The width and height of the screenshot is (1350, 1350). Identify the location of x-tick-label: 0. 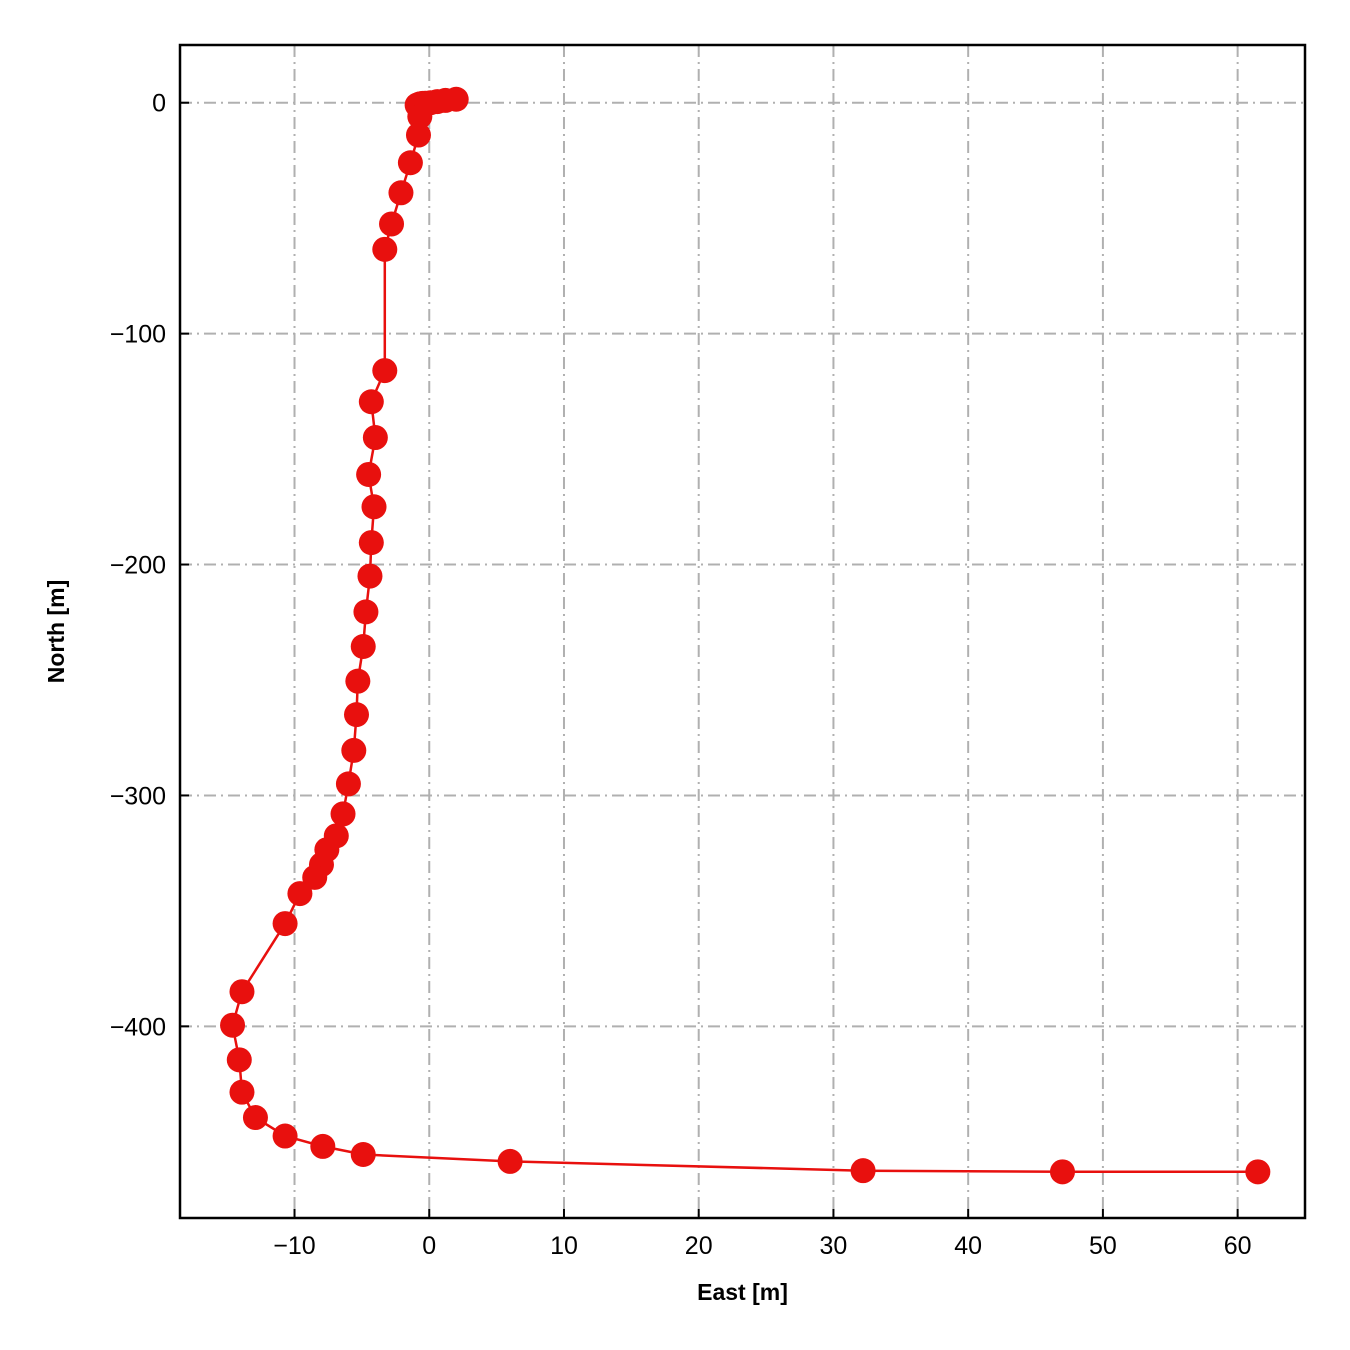
(429, 1246).